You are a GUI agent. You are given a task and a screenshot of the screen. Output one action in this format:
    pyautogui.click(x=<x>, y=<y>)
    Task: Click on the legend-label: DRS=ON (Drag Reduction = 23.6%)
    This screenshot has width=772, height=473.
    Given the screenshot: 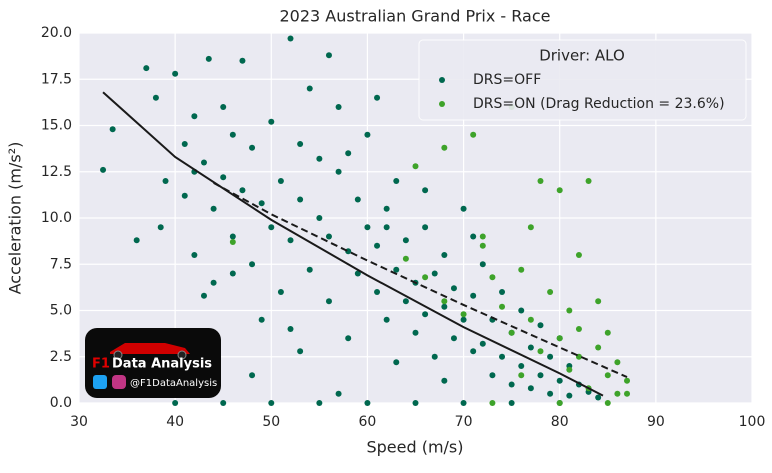 What is the action you would take?
    pyautogui.click(x=599, y=104)
    